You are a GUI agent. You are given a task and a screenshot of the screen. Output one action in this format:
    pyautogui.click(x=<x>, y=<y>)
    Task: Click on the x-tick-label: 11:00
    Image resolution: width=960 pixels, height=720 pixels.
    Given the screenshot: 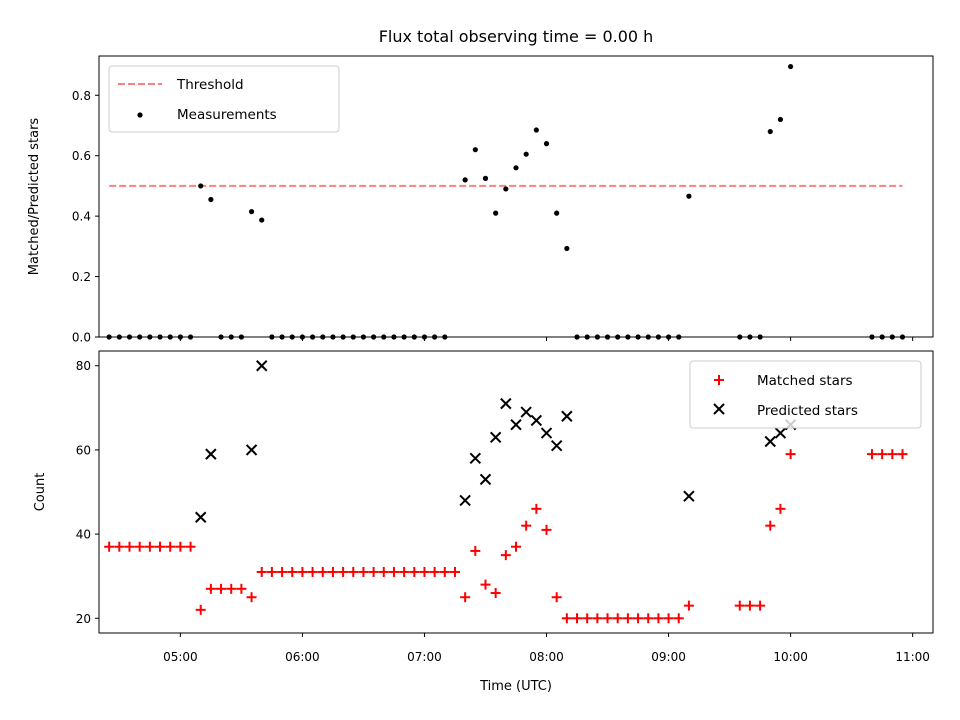 What is the action you would take?
    pyautogui.click(x=912, y=657)
    